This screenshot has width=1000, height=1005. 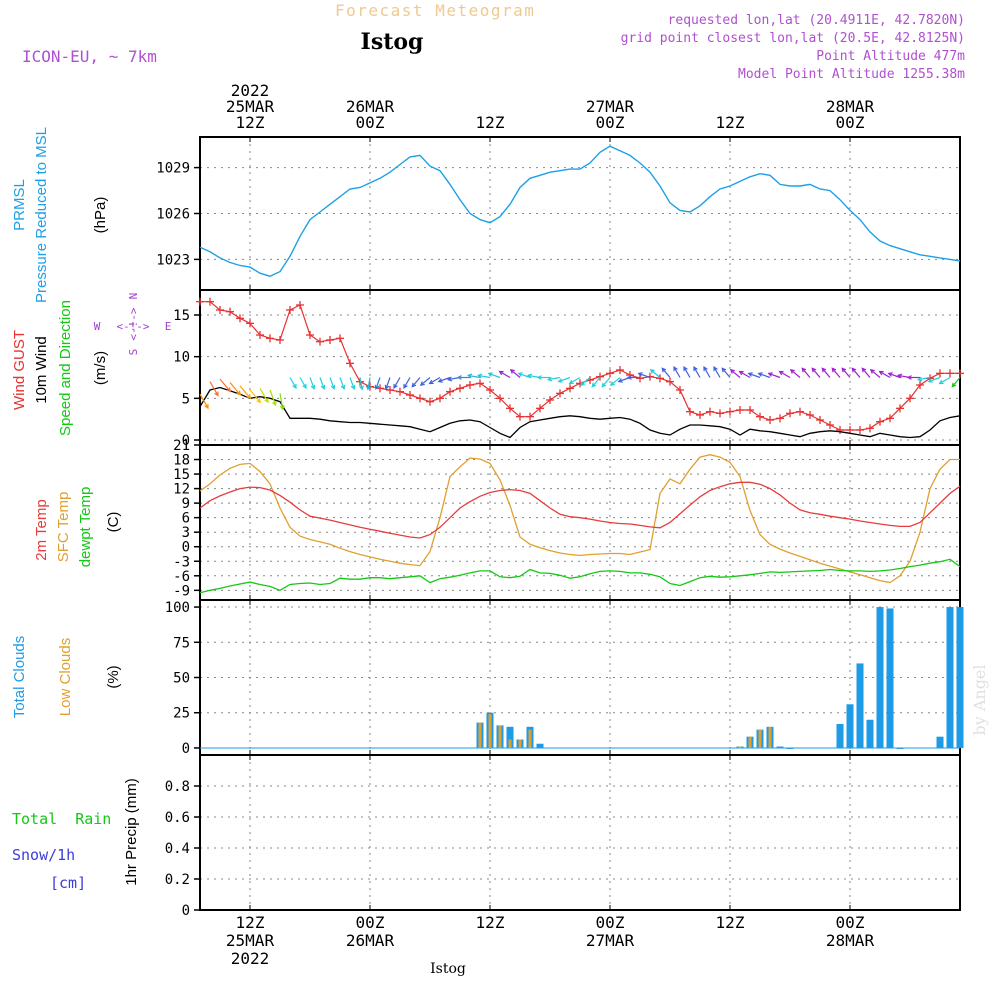 I want to click on y-tick-label: 50, so click(x=181, y=679).